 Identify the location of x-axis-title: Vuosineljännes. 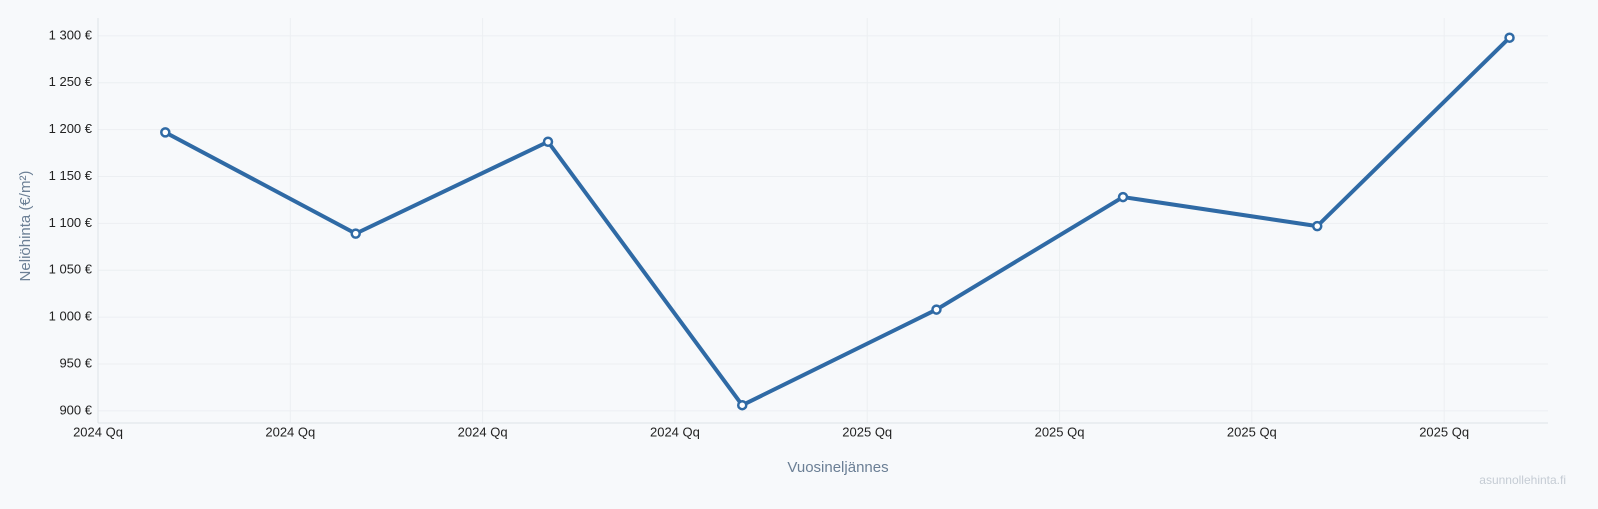
(837, 467).